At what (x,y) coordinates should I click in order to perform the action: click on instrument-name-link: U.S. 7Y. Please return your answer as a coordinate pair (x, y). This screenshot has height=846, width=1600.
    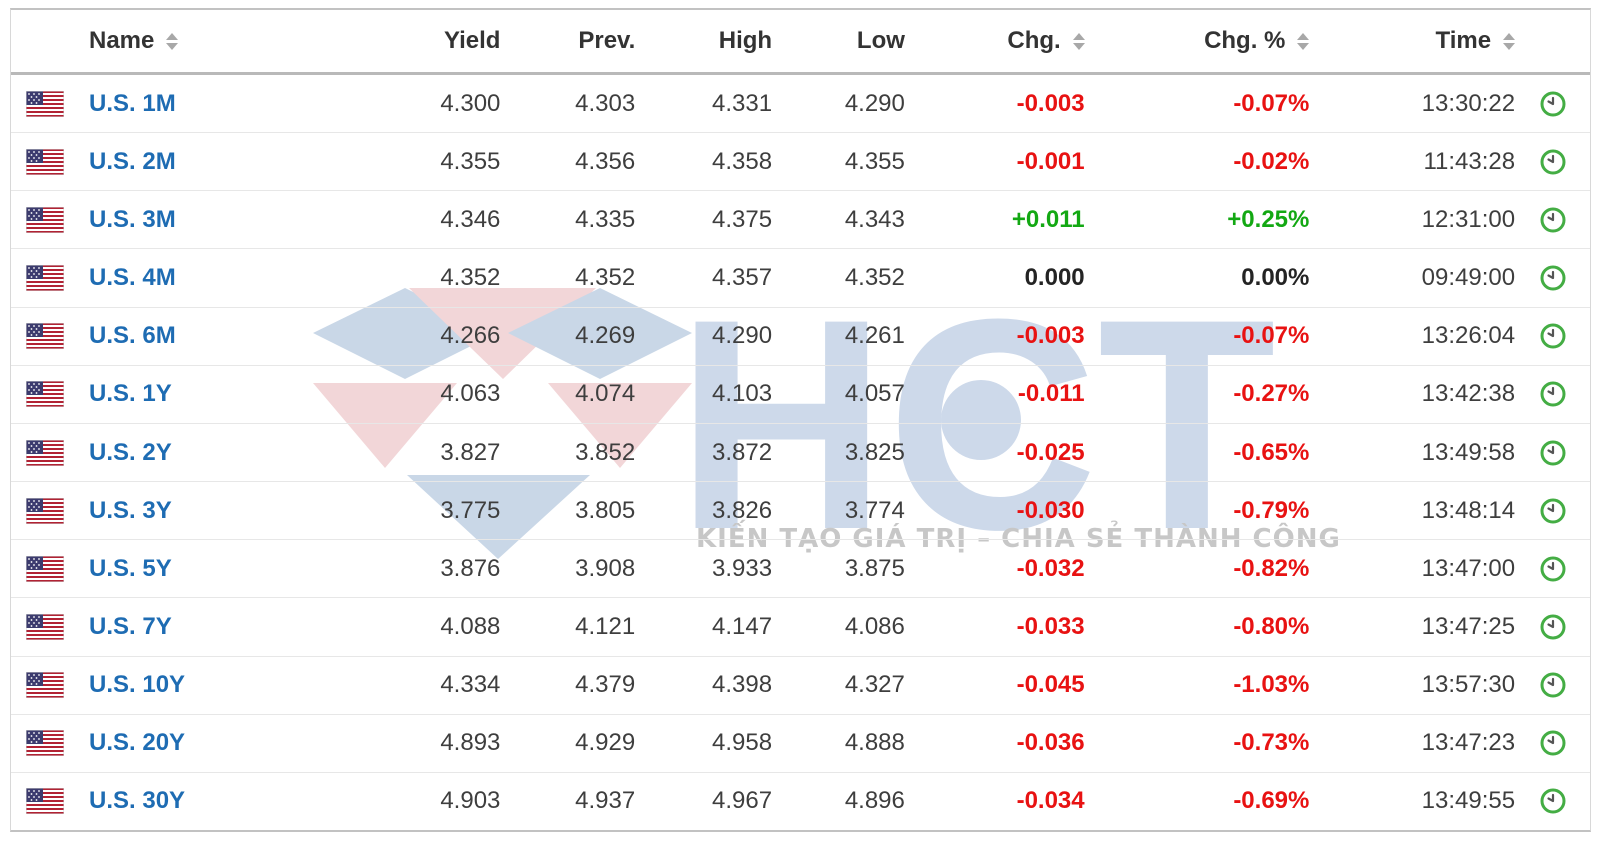
    Looking at the image, I should click on (130, 626).